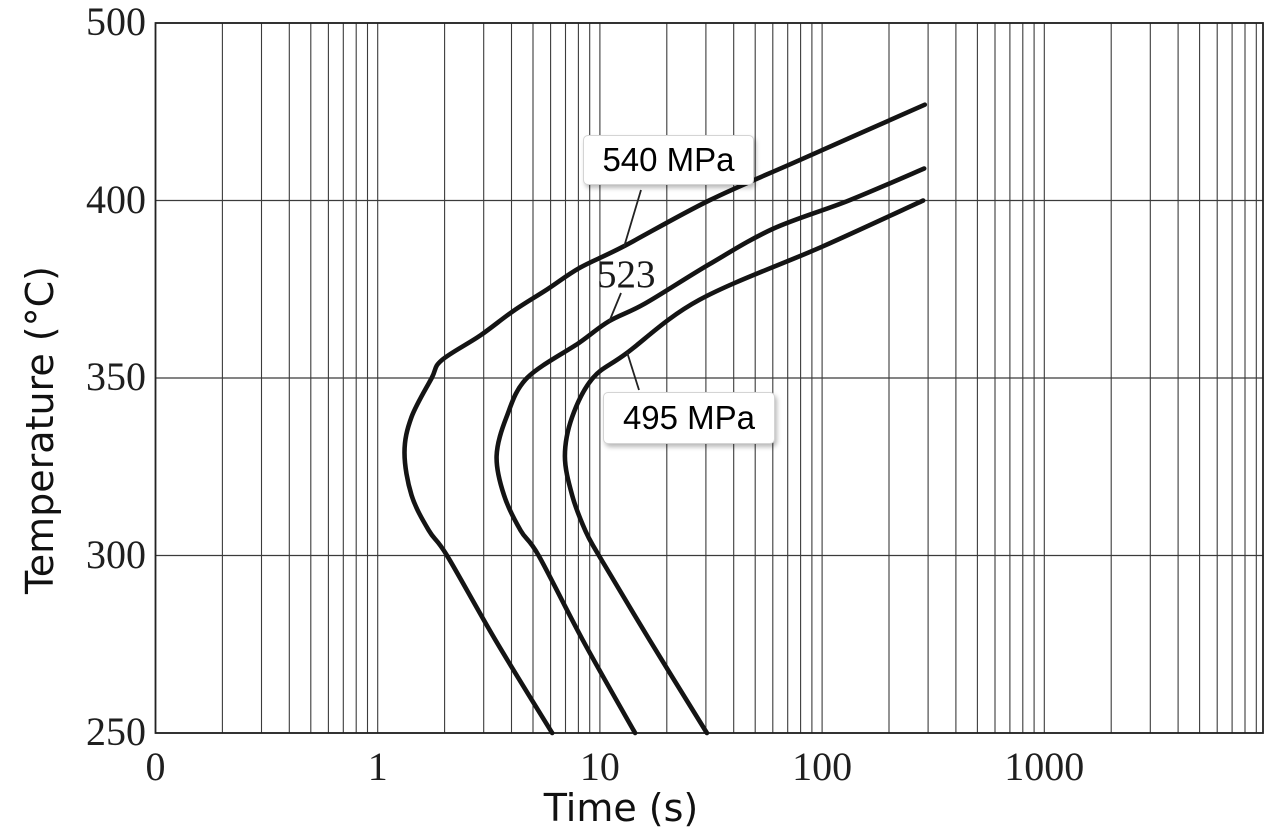  I want to click on x-axis-title: Time (s), so click(621, 808).